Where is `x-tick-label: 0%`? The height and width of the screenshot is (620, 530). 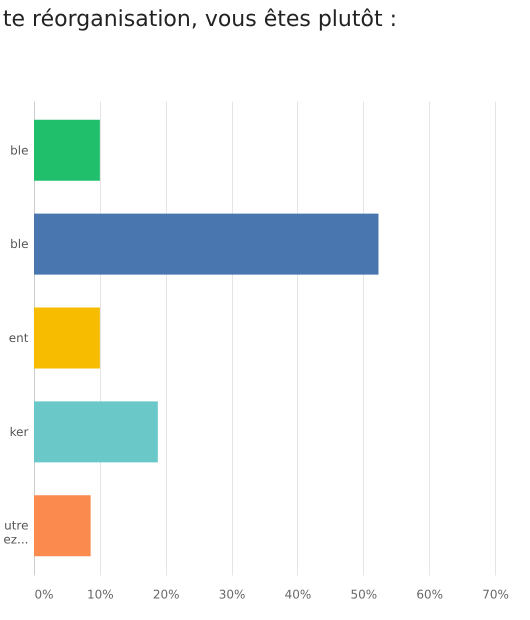
x-tick-label: 0% is located at coordinates (44, 595).